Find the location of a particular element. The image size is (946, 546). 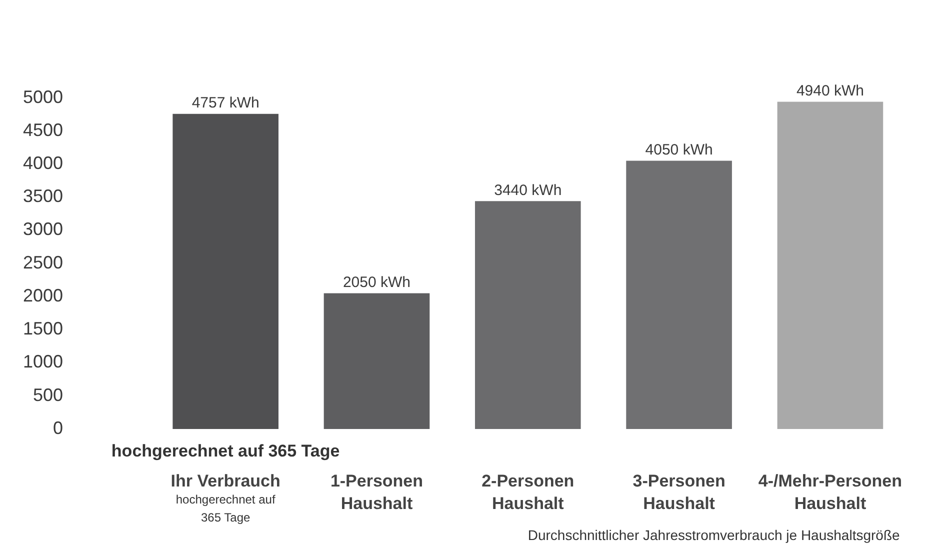

y-tick-label: 3000 is located at coordinates (42, 229).